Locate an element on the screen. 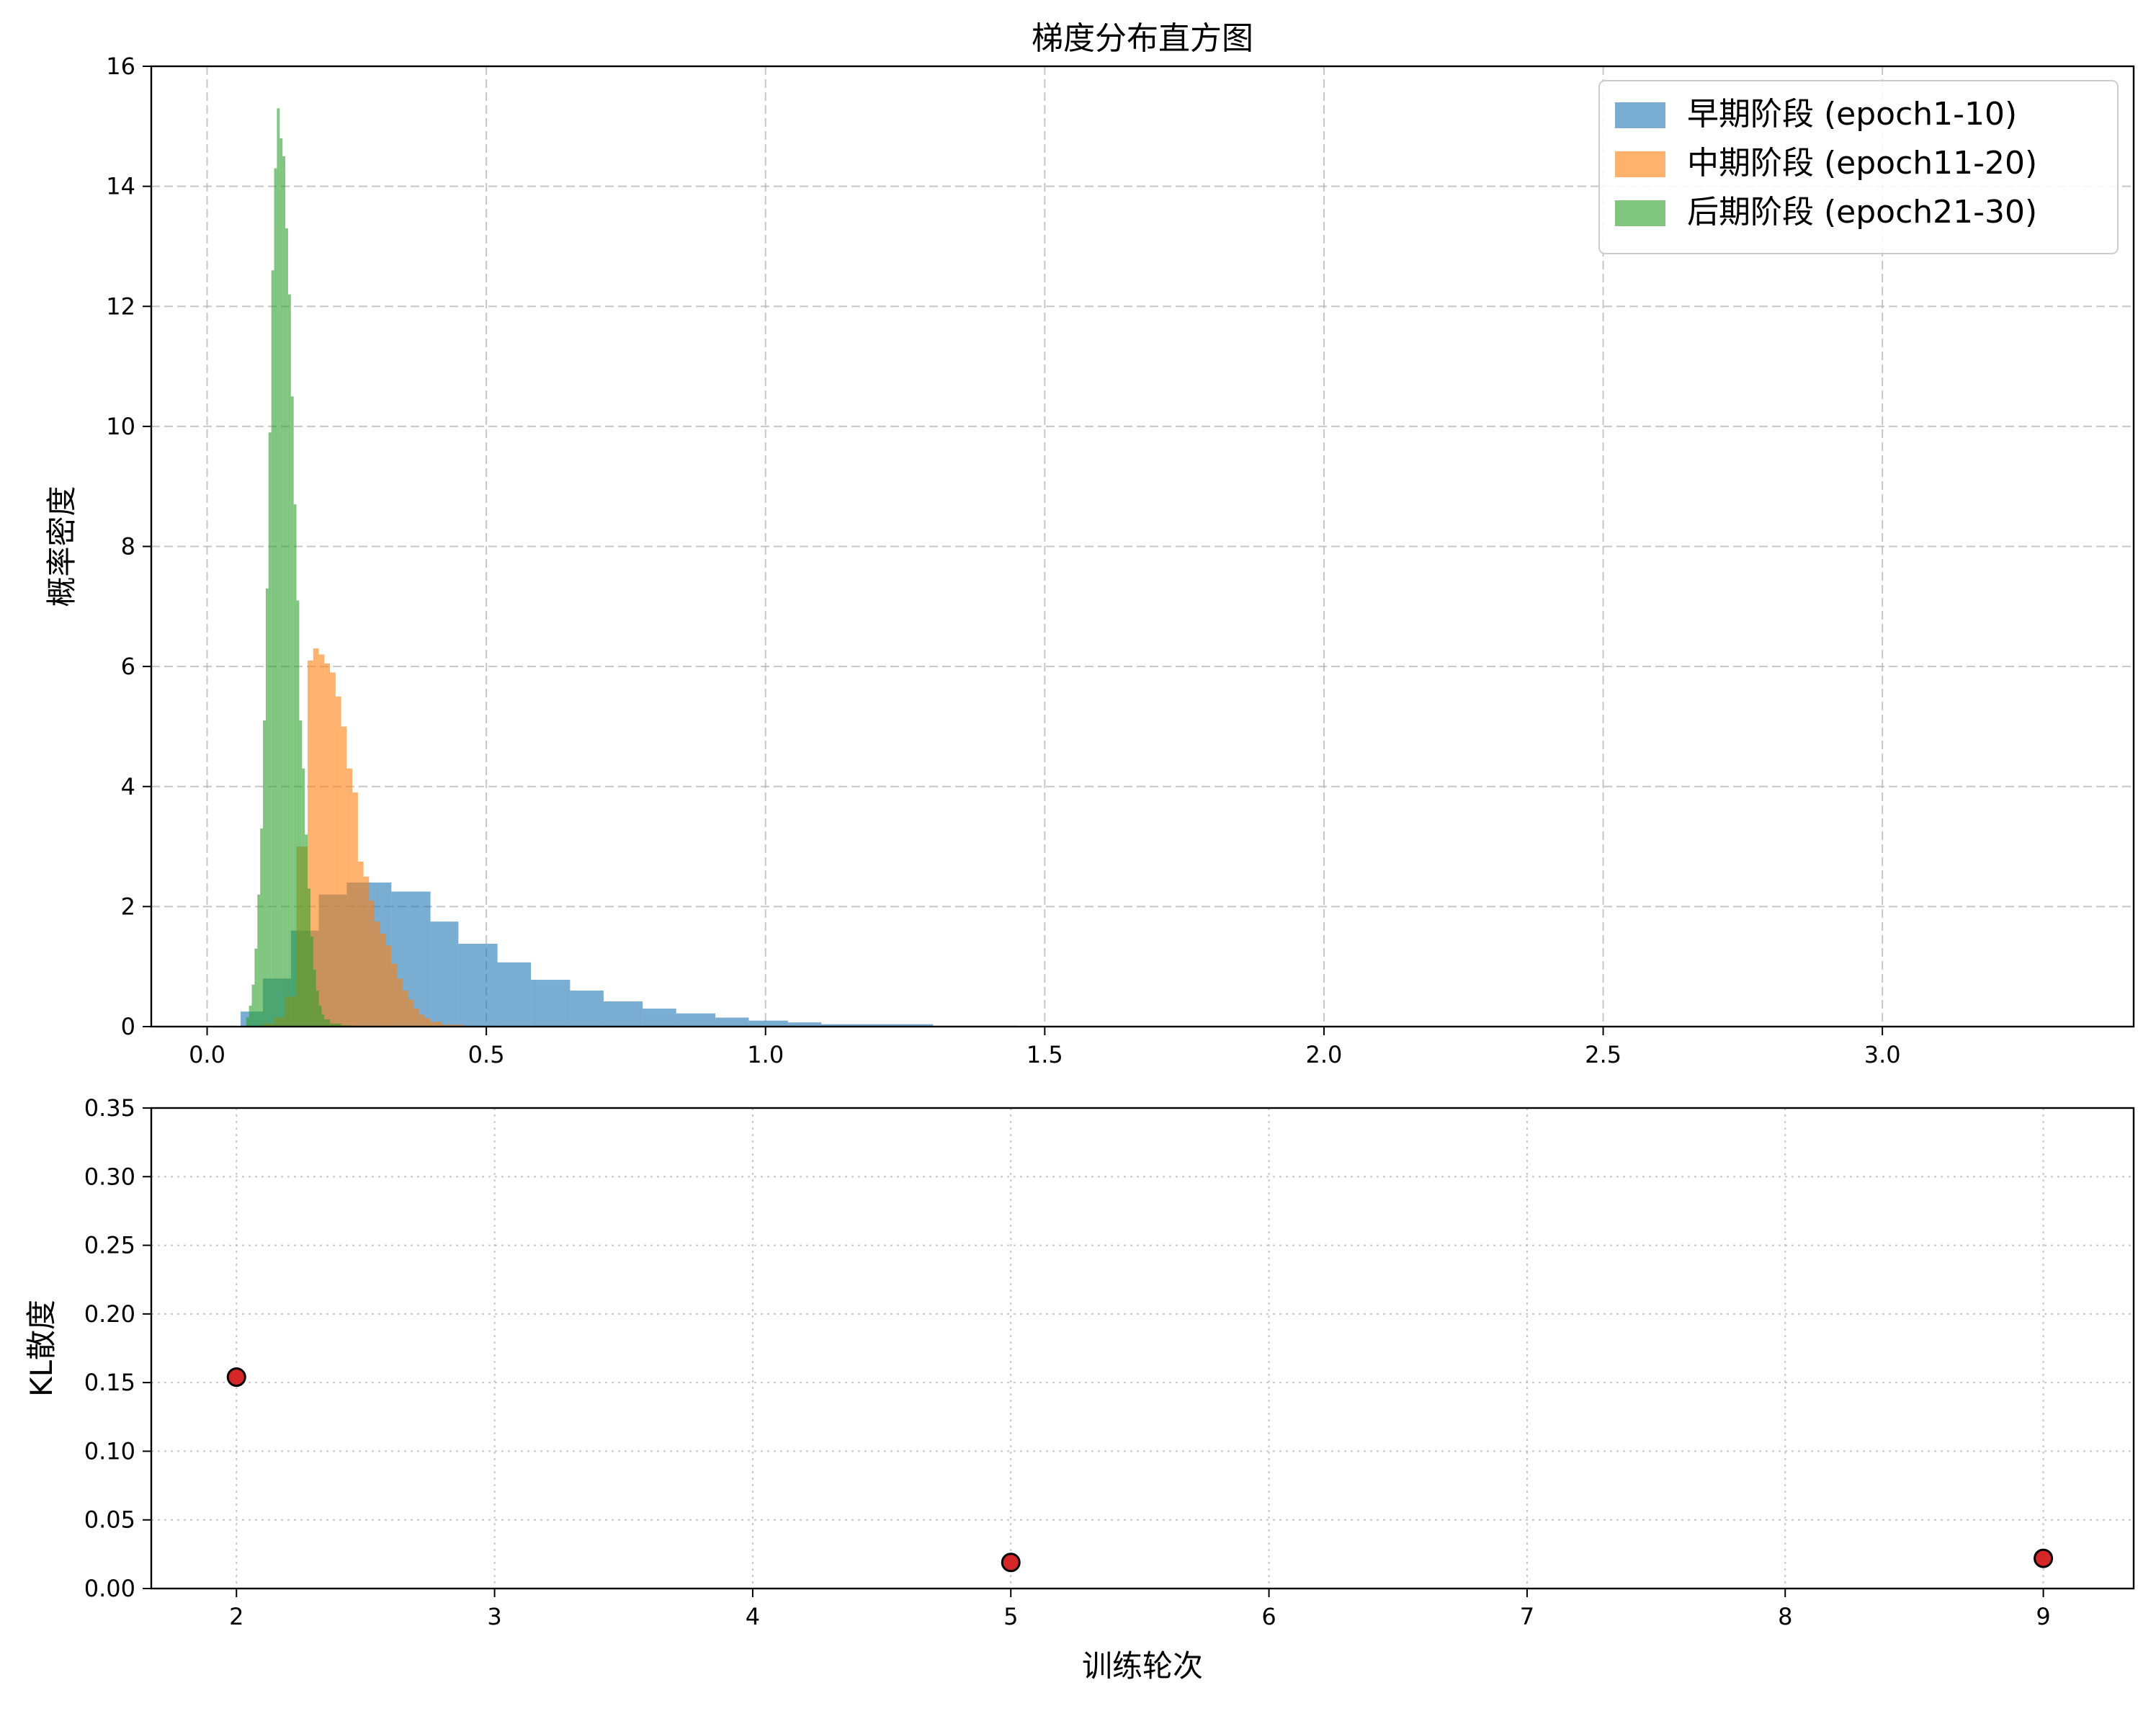 This screenshot has height=1711, width=2156. scatter-x-tick-label: 7 is located at coordinates (1527, 1617).